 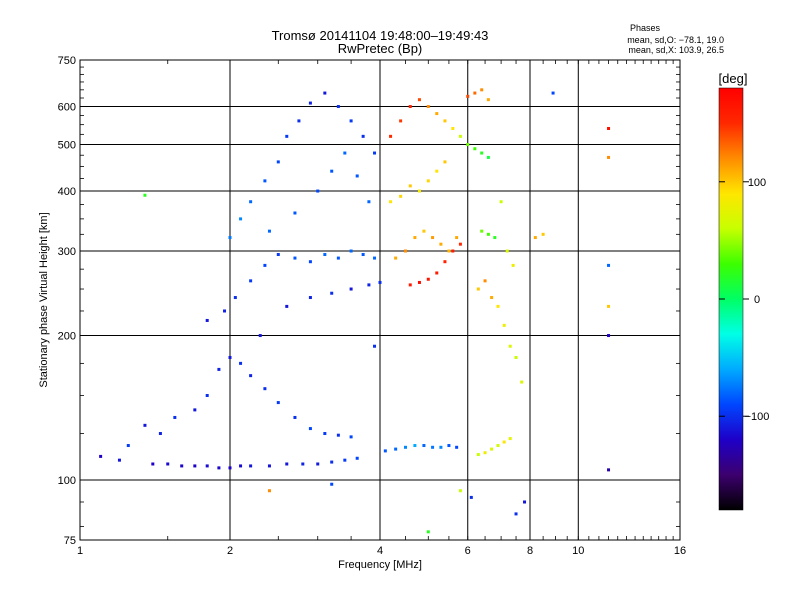 I want to click on x-tick-label: 1, so click(x=80, y=551).